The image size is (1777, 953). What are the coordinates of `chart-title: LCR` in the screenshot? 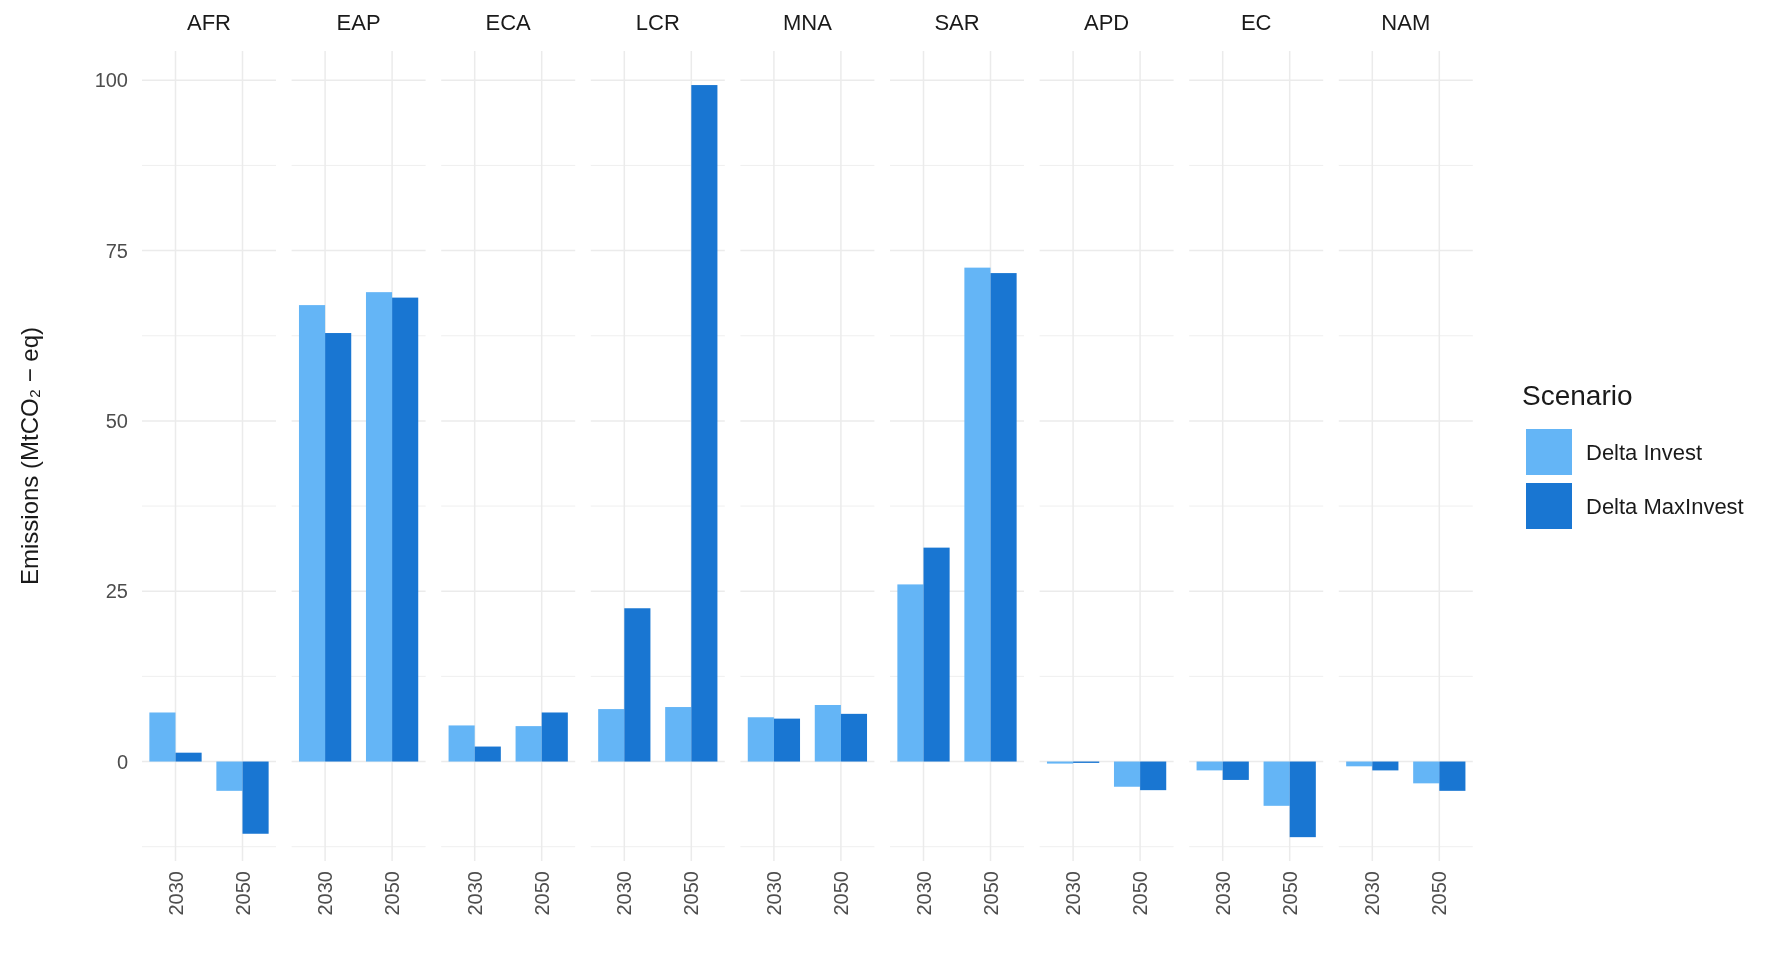 It's located at (657, 22).